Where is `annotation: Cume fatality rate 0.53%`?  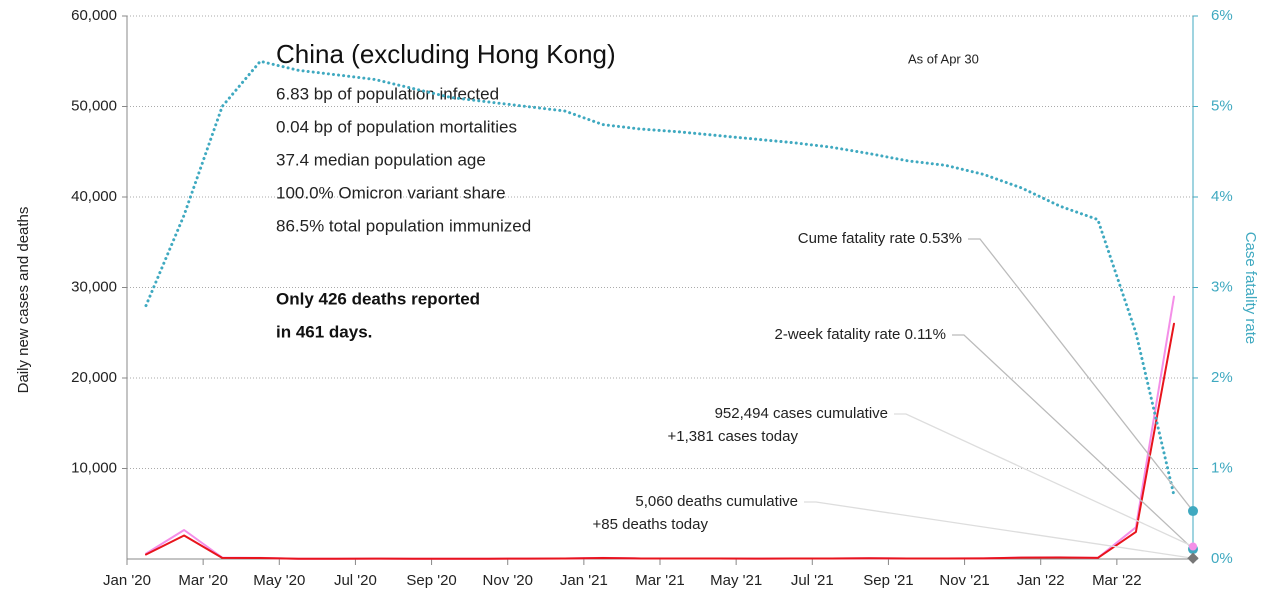 annotation: Cume fatality rate 0.53% is located at coordinates (880, 238).